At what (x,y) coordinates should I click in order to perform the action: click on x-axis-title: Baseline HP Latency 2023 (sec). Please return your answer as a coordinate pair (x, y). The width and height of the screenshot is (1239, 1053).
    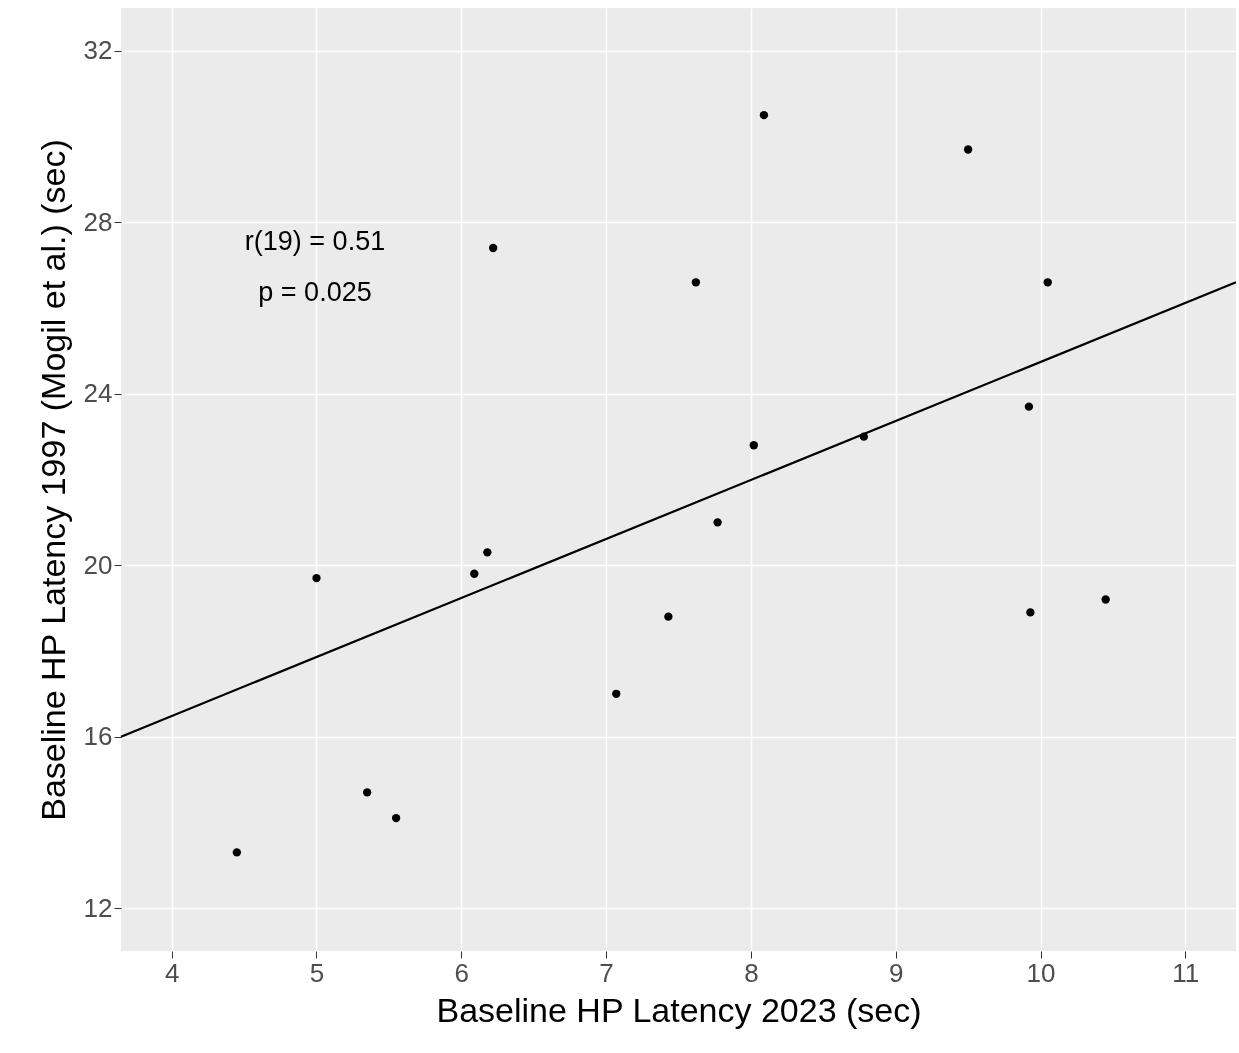
    Looking at the image, I should click on (679, 1009).